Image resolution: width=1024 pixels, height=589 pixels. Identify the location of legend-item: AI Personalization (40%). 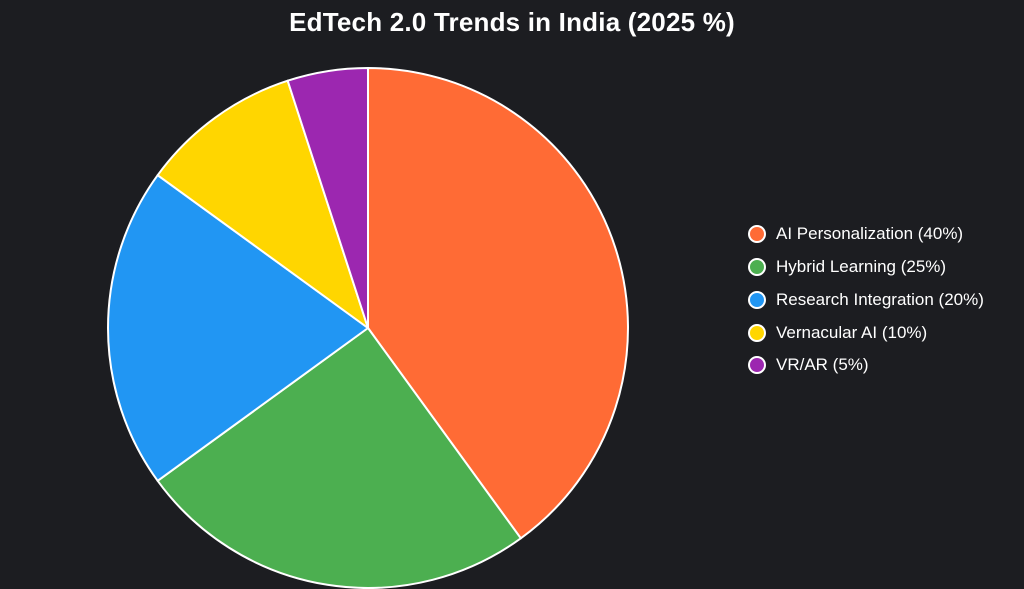
(866, 234).